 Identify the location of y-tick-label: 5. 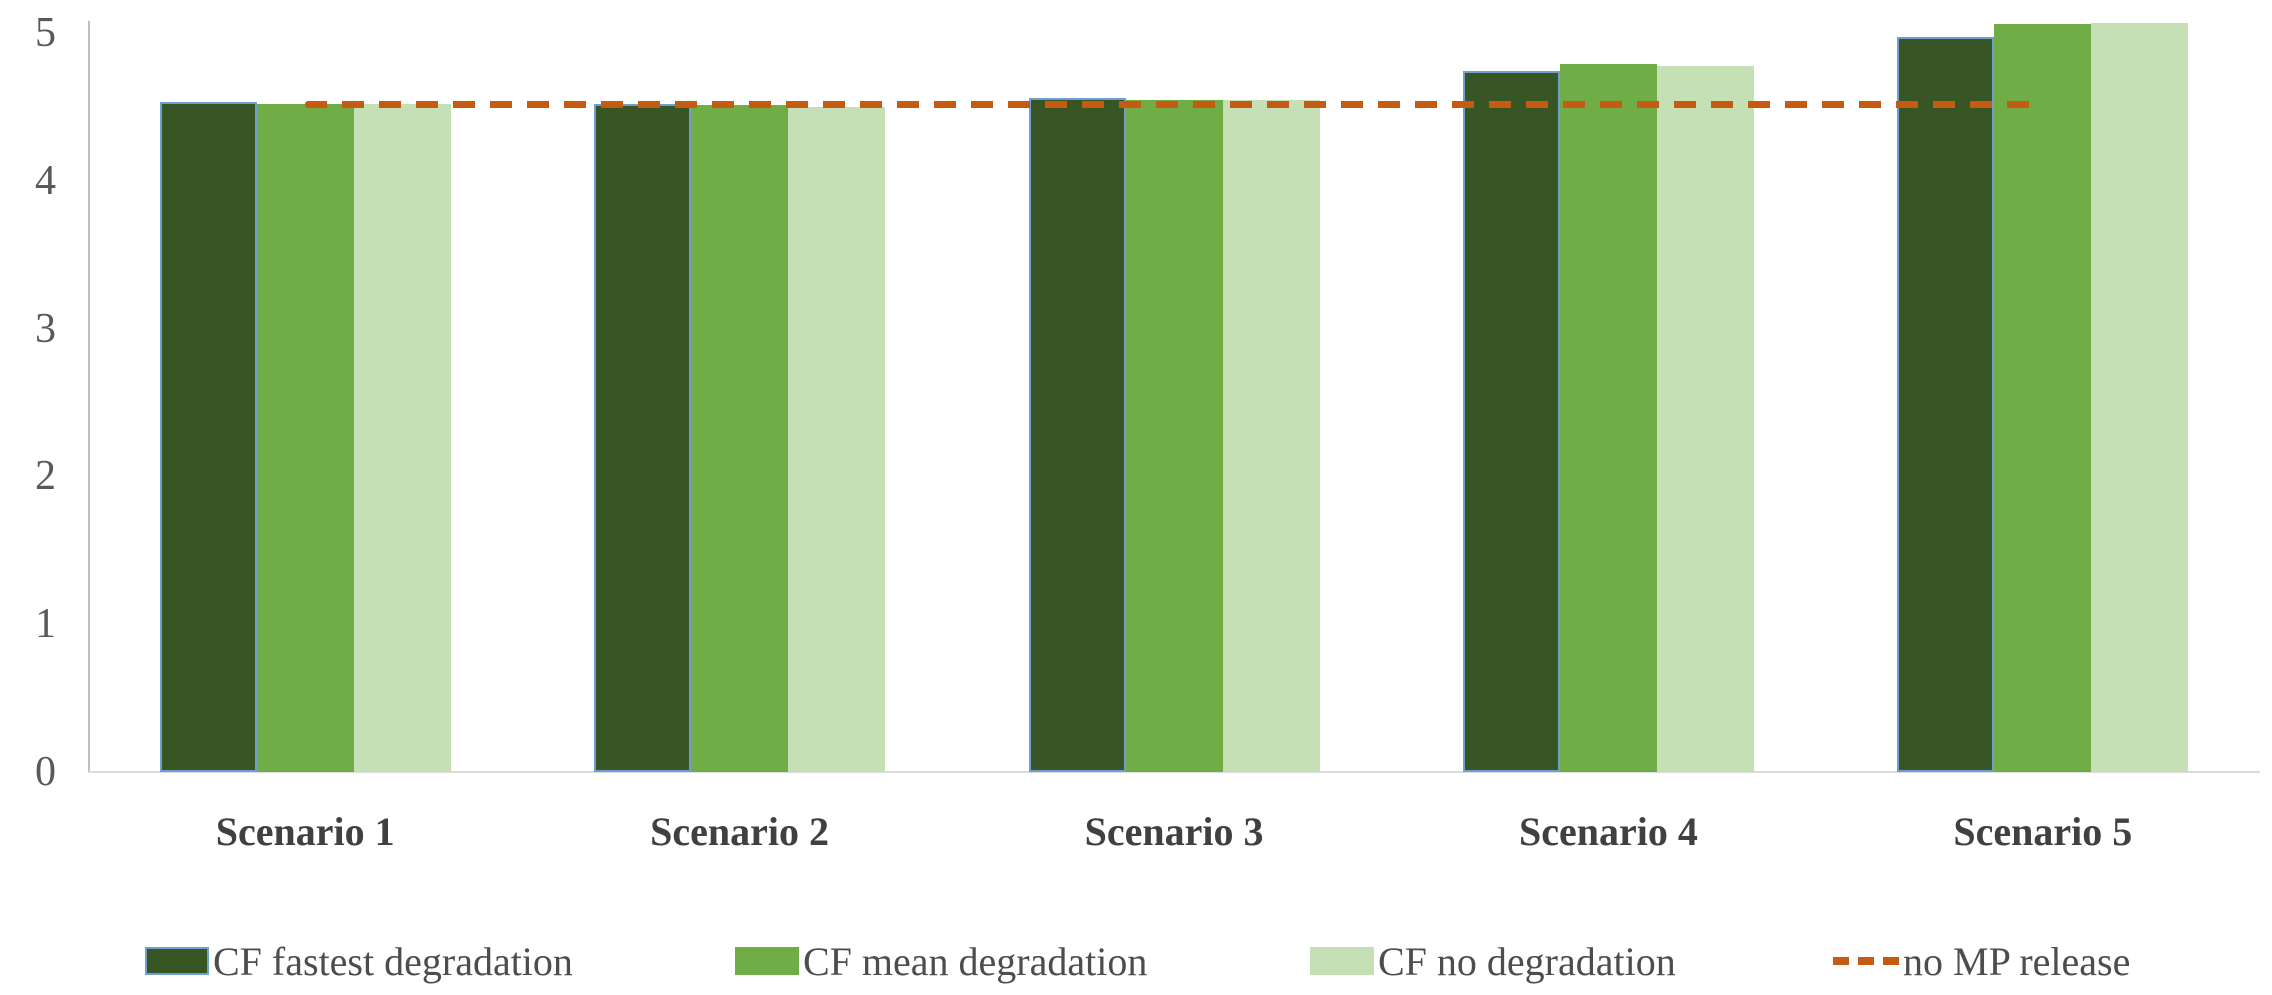
(45, 33).